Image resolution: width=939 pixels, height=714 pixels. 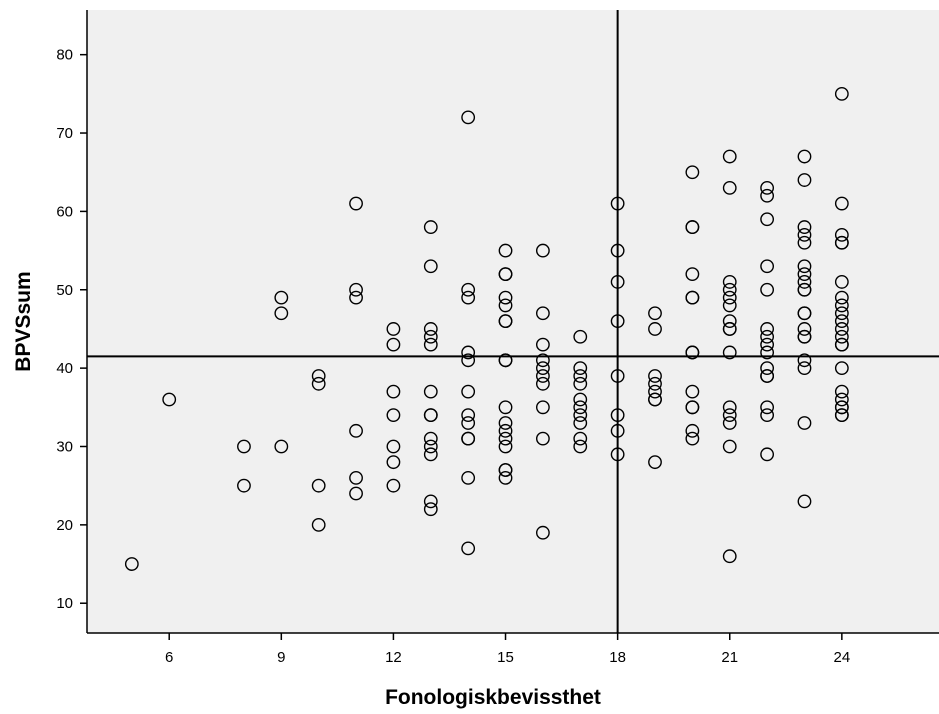 What do you see at coordinates (393, 657) in the screenshot?
I see `x-tick-label: 12` at bounding box center [393, 657].